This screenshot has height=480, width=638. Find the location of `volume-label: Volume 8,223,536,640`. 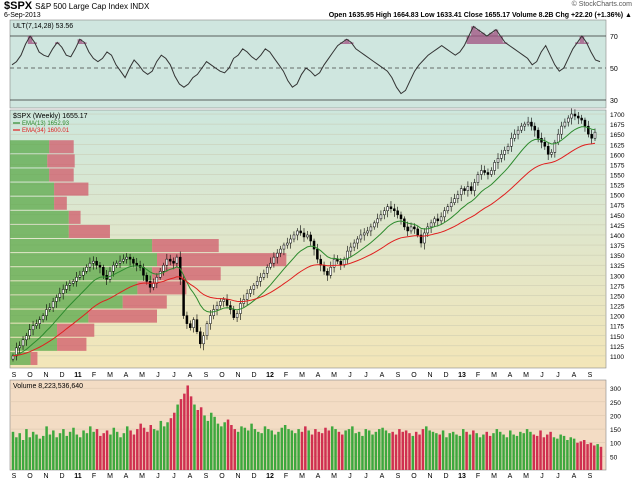

volume-label: Volume 8,223,536,640 is located at coordinates (48, 386).